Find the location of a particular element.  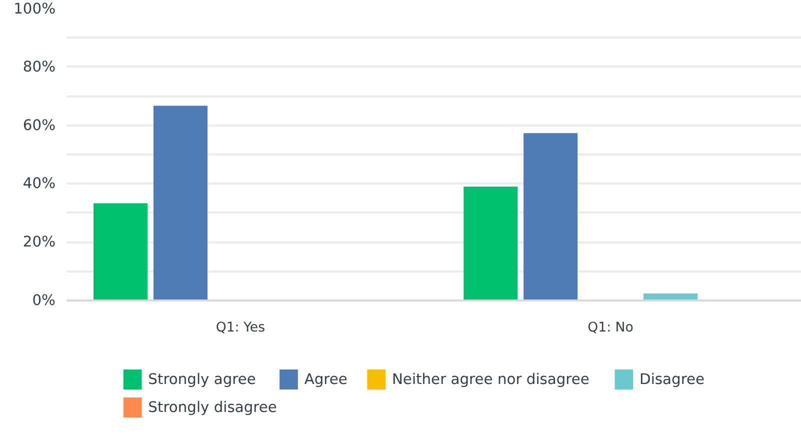

y-tick-label: 20% is located at coordinates (39, 242).